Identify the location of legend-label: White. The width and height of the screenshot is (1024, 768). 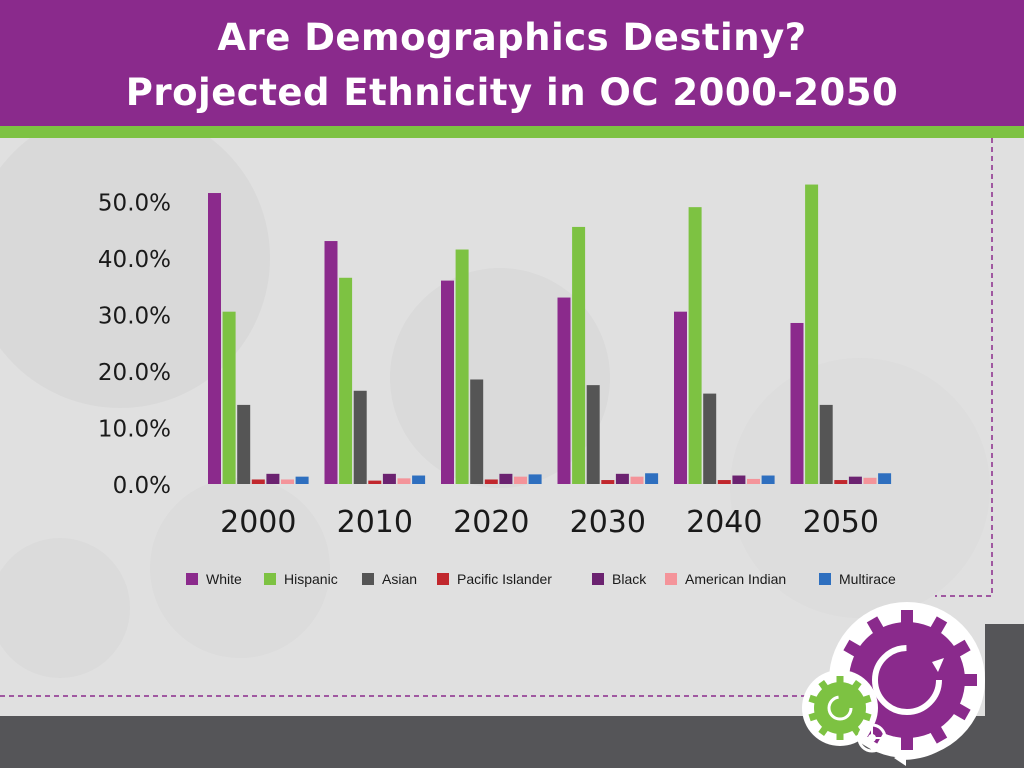
(224, 579).